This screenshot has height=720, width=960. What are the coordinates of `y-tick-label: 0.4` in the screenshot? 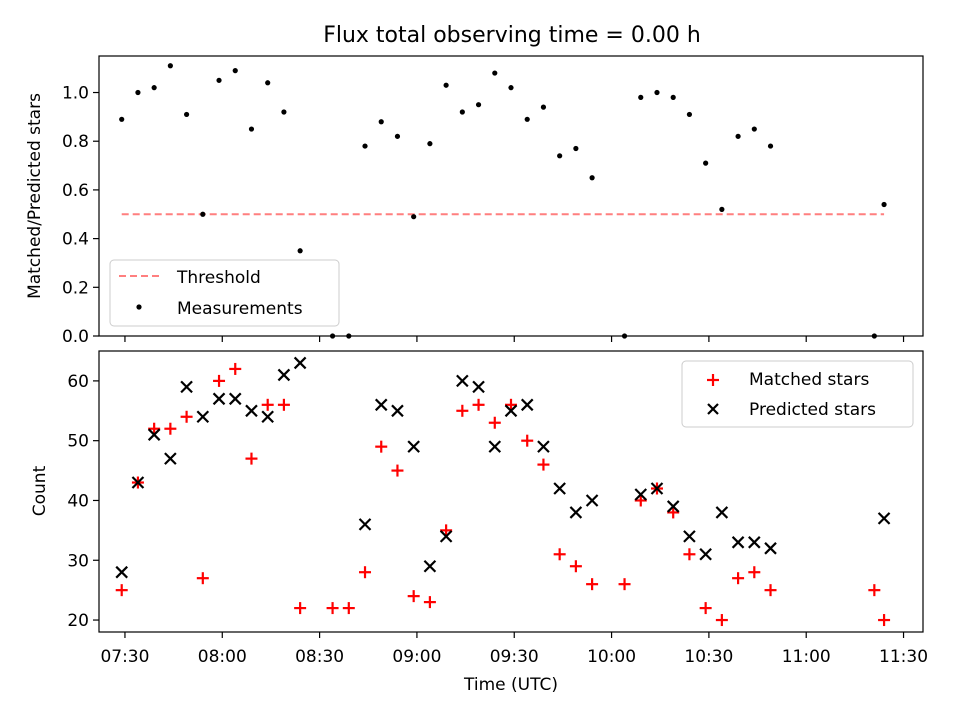 It's located at (75, 240).